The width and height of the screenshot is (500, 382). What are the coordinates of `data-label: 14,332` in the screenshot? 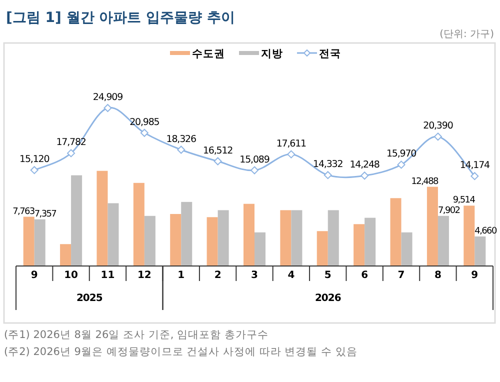 It's located at (328, 164).